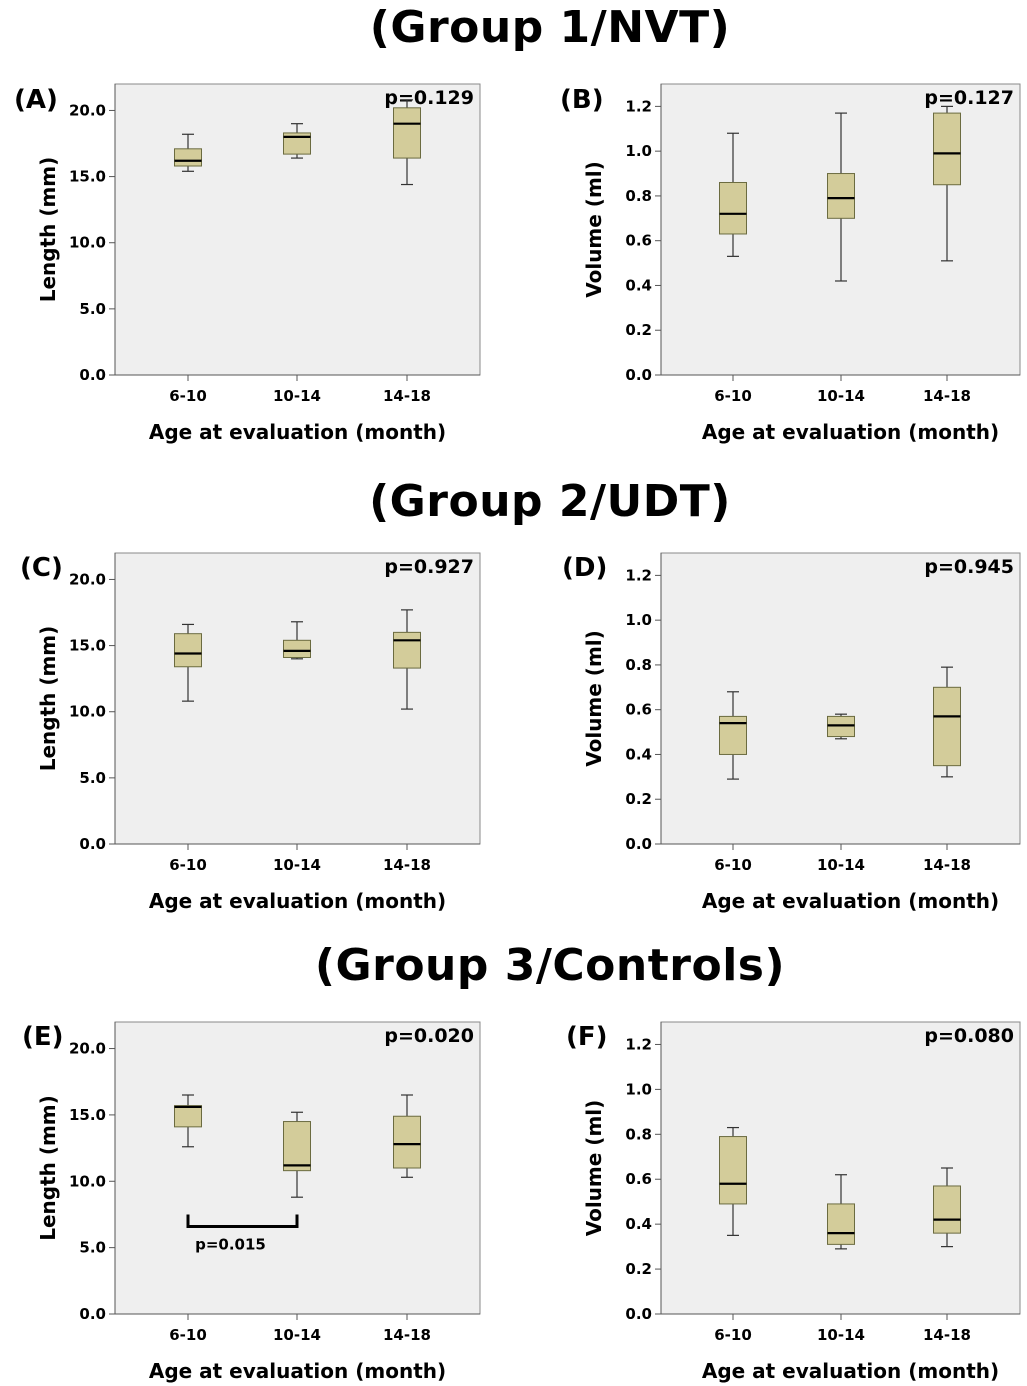  I want to click on panel-a-xtick-label: 6-10, so click(188, 396).